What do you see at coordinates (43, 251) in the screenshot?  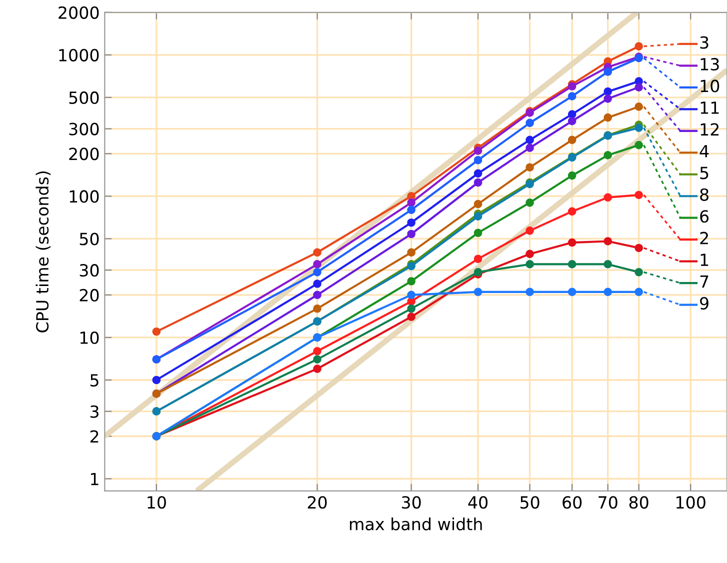 I see `y-axis-title: CPU time (seconds)` at bounding box center [43, 251].